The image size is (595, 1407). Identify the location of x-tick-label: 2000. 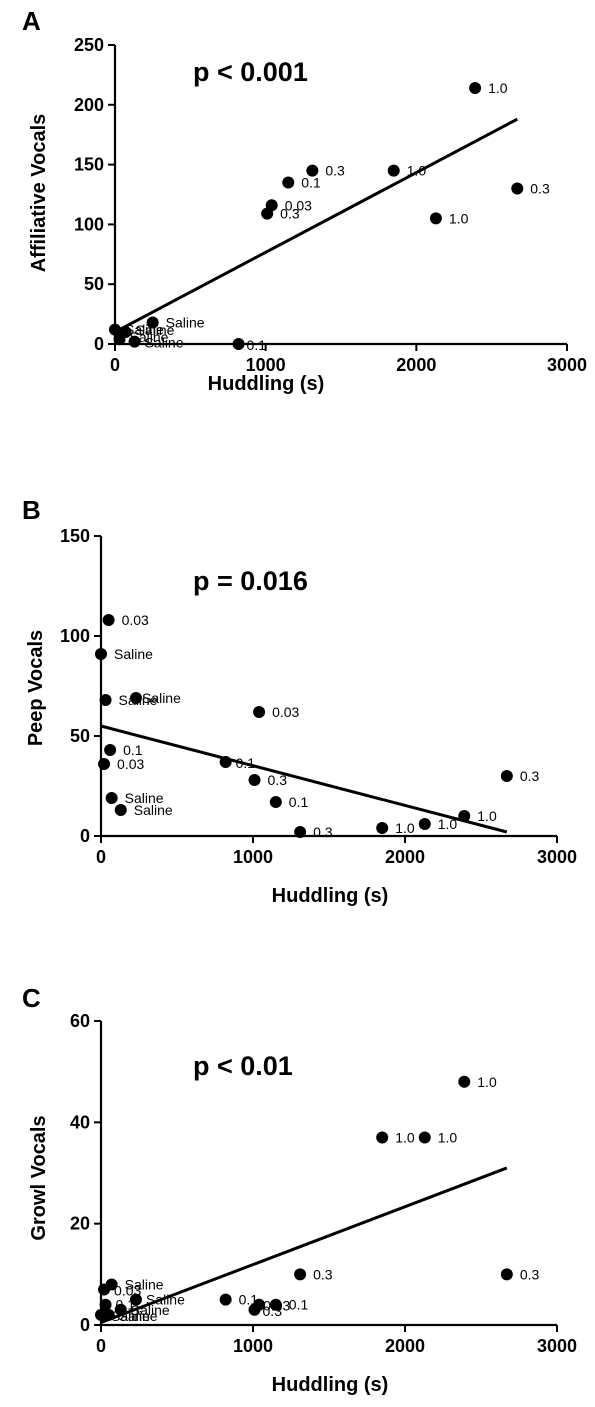
(405, 857).